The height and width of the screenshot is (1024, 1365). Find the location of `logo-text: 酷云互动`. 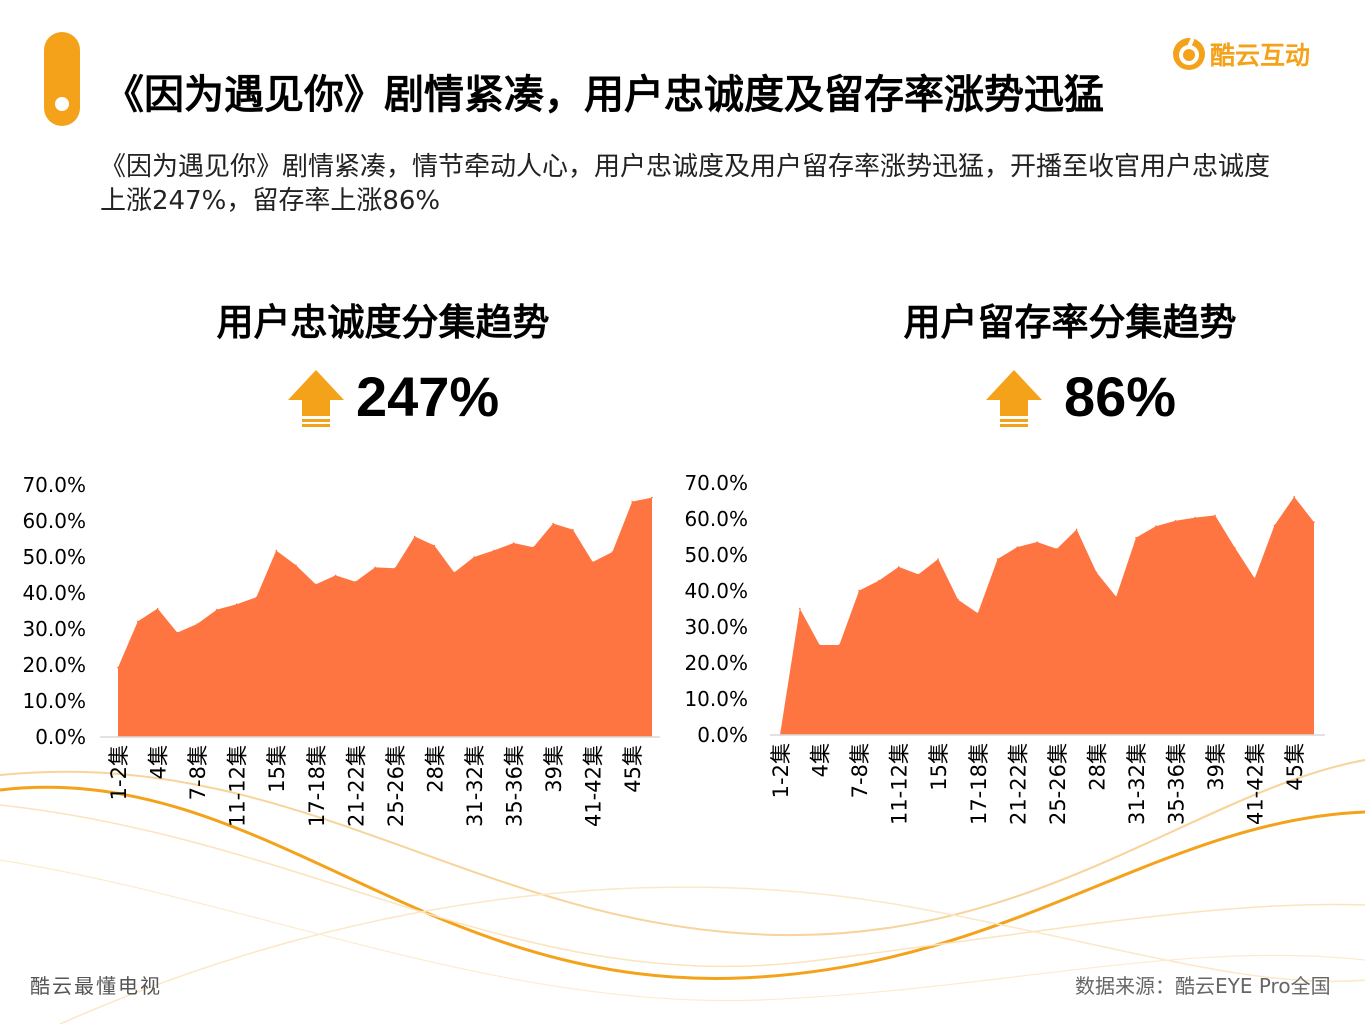

logo-text: 酷云互动 is located at coordinates (1260, 55).